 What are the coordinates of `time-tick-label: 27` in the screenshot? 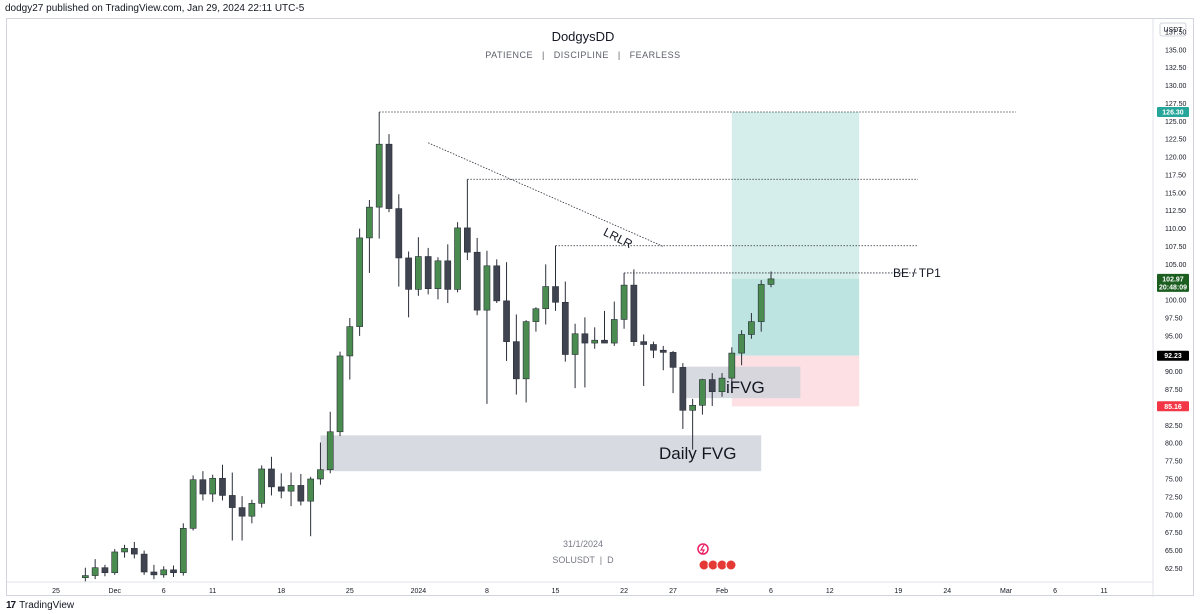 It's located at (673, 591).